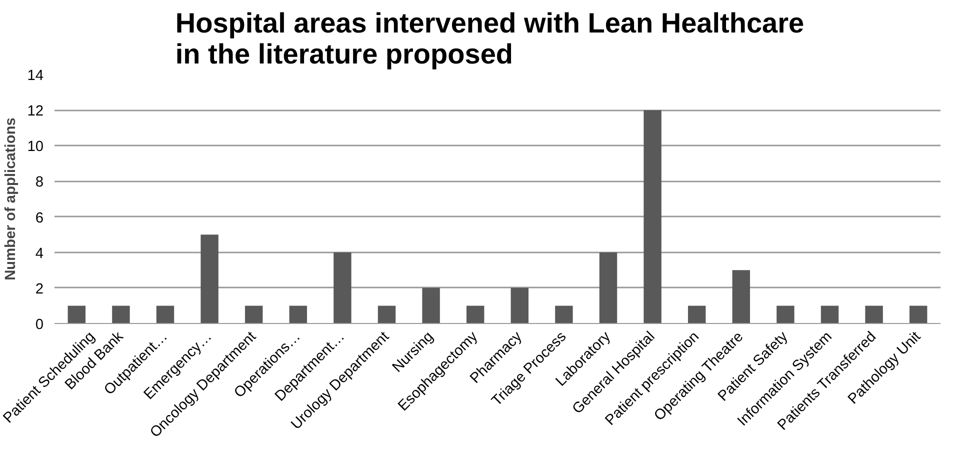 The height and width of the screenshot is (453, 959). Describe the element at coordinates (35, 147) in the screenshot. I see `y-tick-label: 10` at that location.